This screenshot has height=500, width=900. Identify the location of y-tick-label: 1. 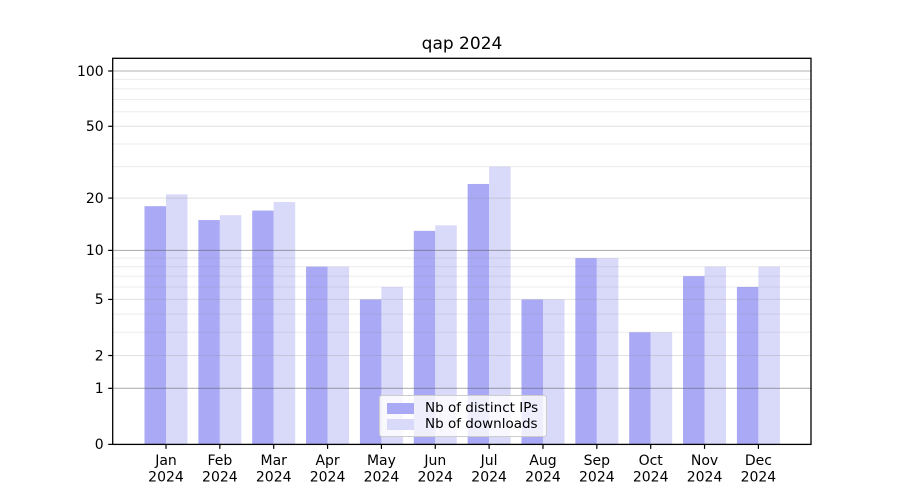
(99, 389).